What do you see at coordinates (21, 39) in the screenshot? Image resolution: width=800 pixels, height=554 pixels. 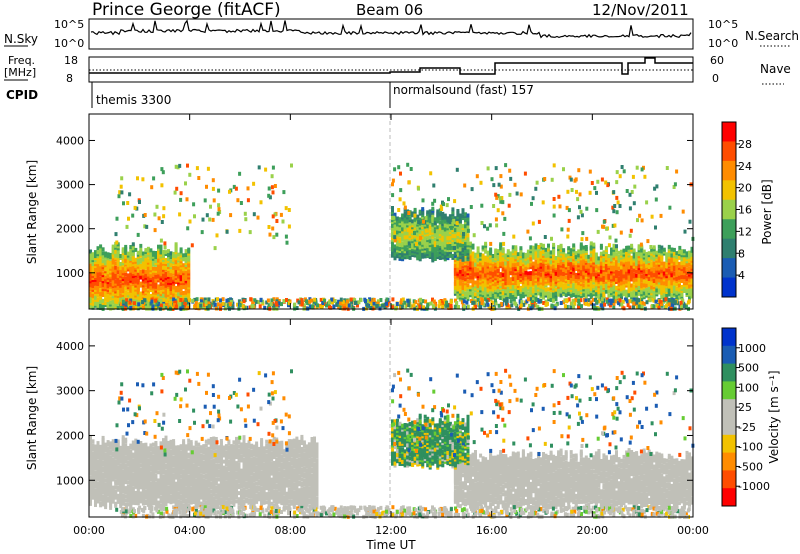 I see `nsky-label: N.Sky` at bounding box center [21, 39].